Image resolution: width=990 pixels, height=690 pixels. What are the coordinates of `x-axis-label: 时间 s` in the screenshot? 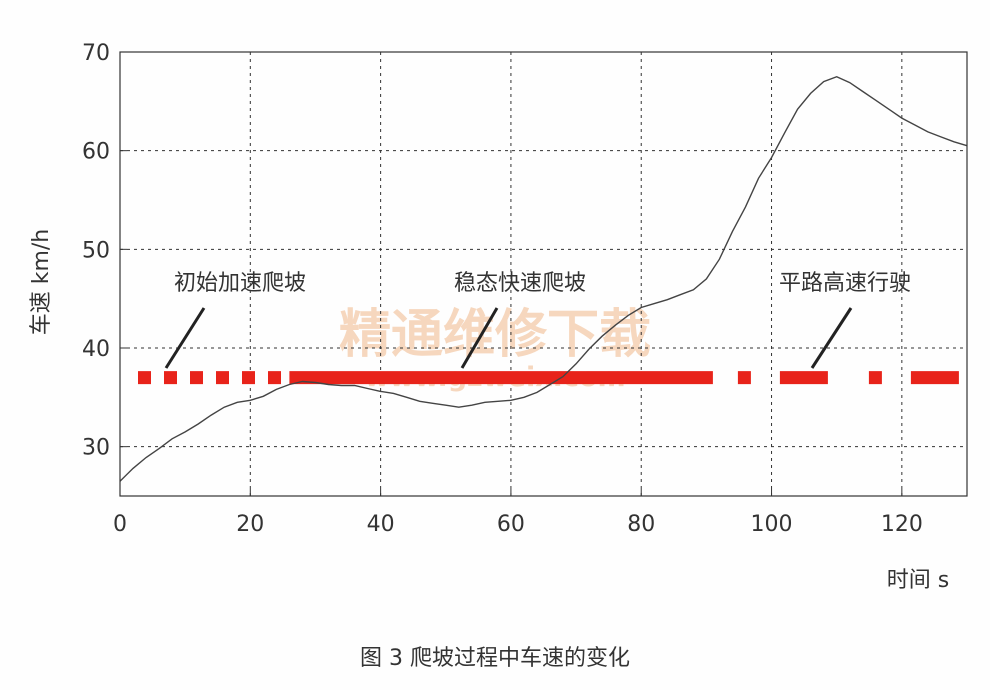 It's located at (918, 580).